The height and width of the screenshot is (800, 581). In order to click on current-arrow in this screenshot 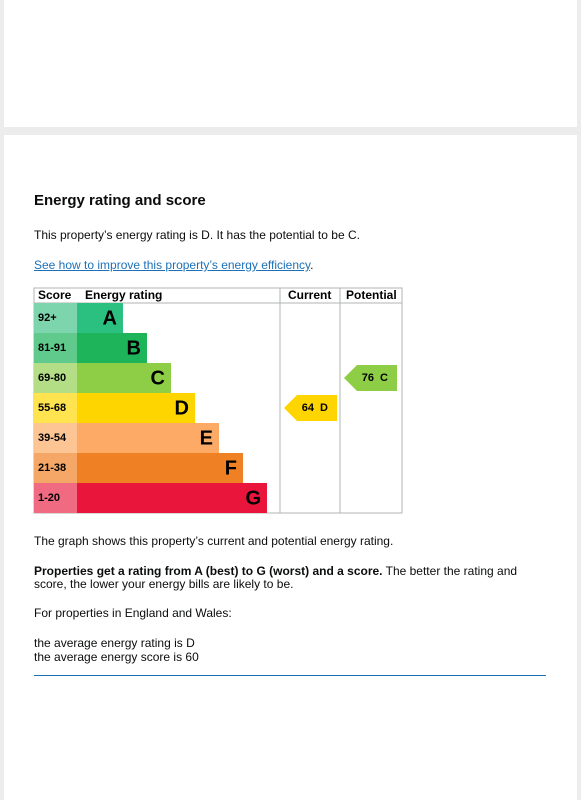, I will do `click(310, 408)`.